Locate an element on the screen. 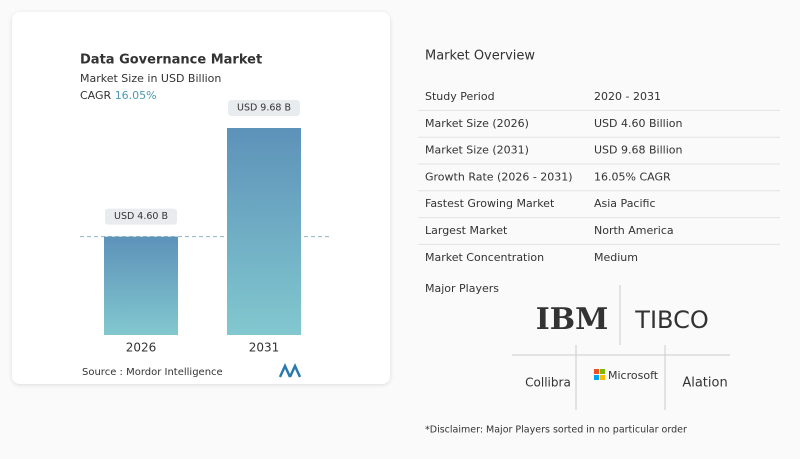 The width and height of the screenshot is (800, 459). logo-ibm: IBM is located at coordinates (572, 319).